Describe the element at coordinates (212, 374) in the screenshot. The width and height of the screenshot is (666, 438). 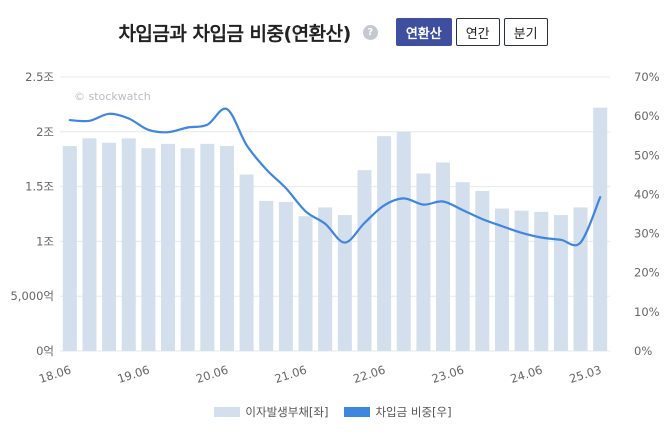
I see `x-tick-label: 20.06` at that location.